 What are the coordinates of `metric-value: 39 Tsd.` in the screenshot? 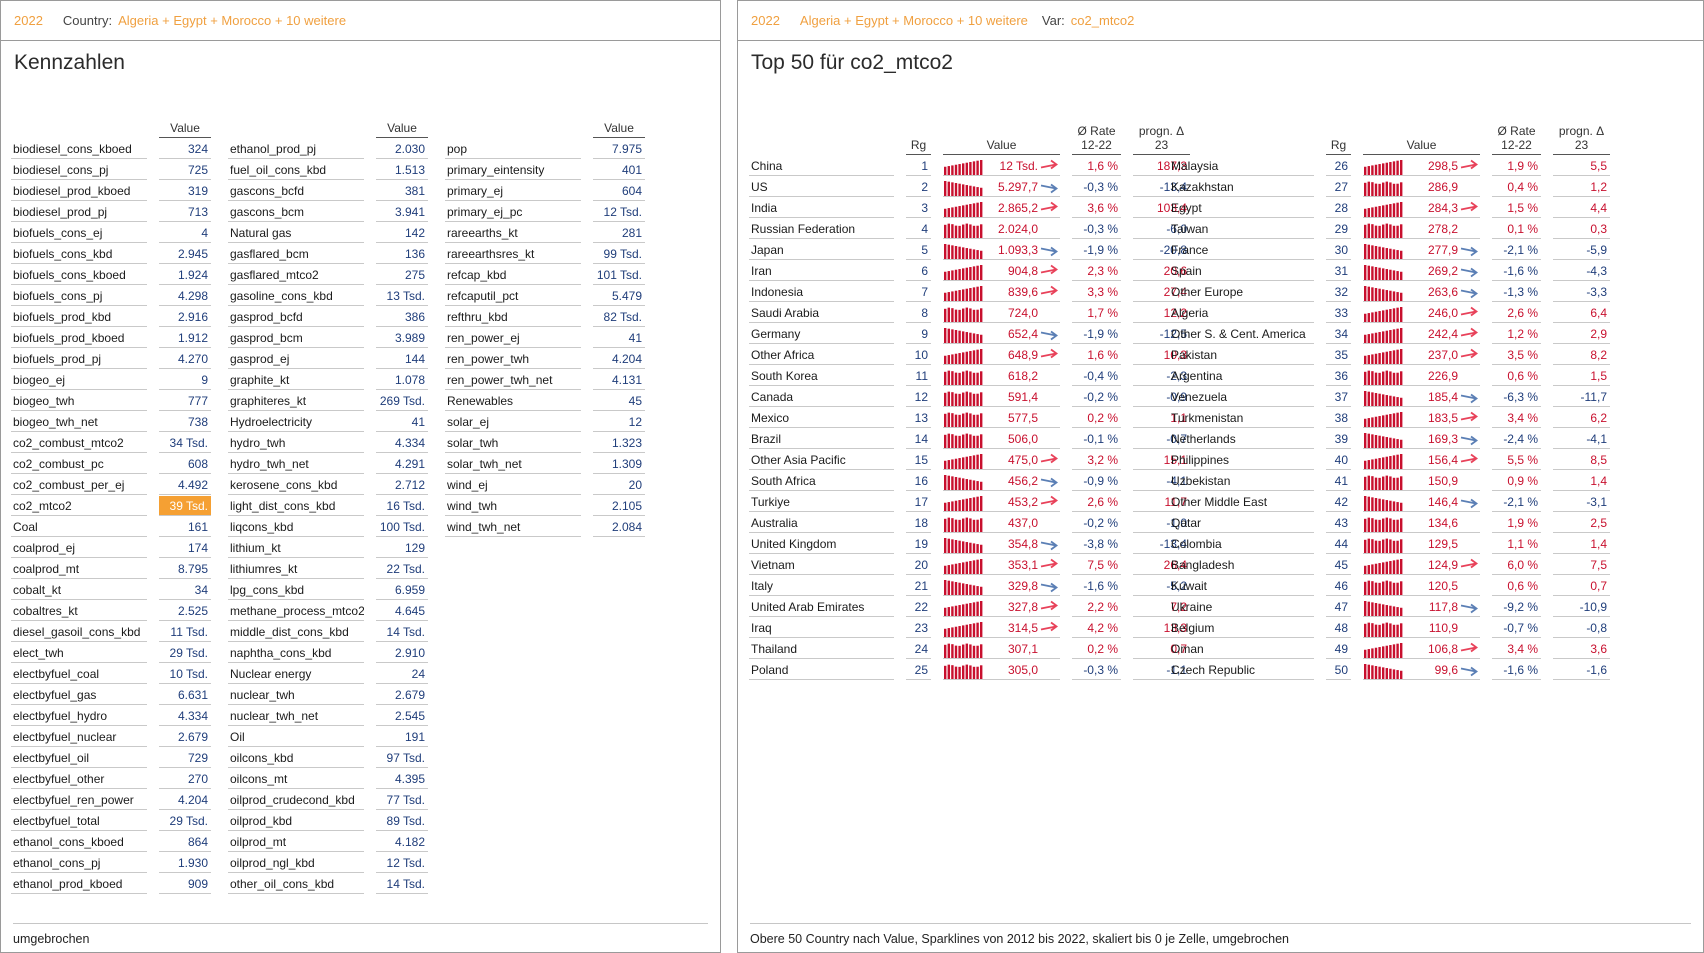 It's located at (185, 506).